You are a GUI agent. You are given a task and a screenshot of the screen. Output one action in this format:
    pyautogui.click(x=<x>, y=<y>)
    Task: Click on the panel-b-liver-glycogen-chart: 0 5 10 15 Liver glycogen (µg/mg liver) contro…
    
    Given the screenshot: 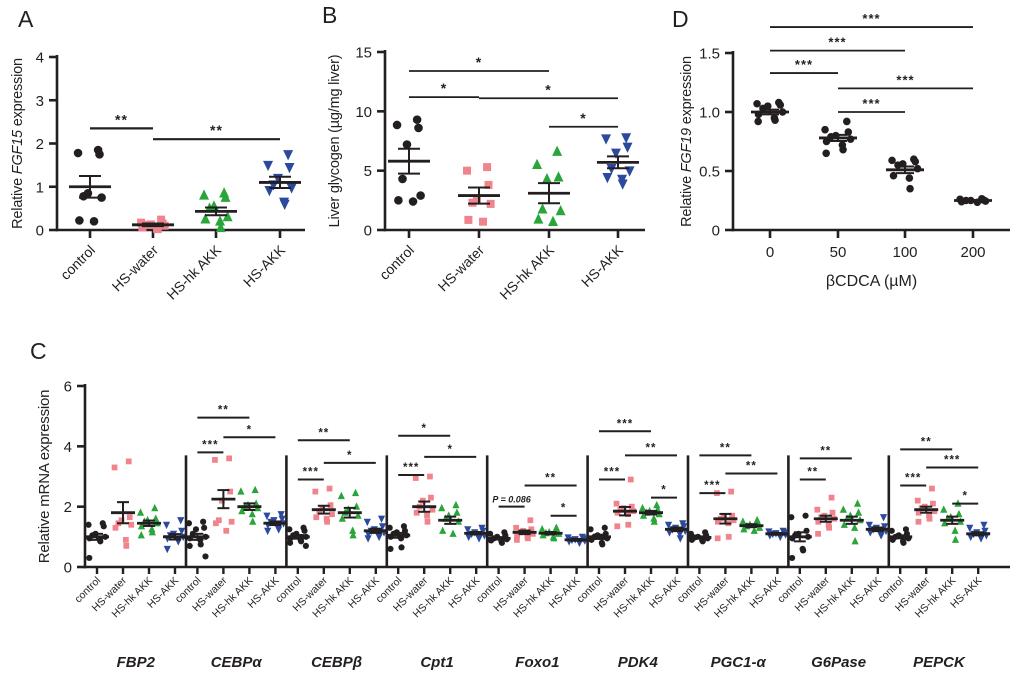 What is the action you would take?
    pyautogui.click(x=486, y=174)
    